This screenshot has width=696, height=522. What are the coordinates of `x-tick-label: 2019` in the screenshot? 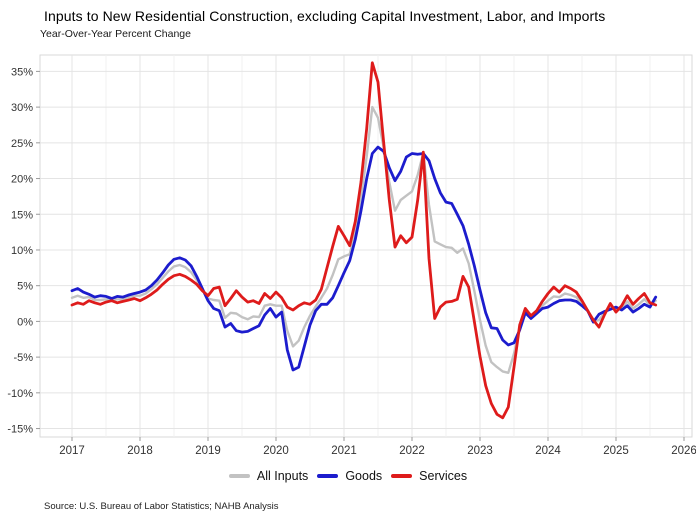 It's located at (208, 451).